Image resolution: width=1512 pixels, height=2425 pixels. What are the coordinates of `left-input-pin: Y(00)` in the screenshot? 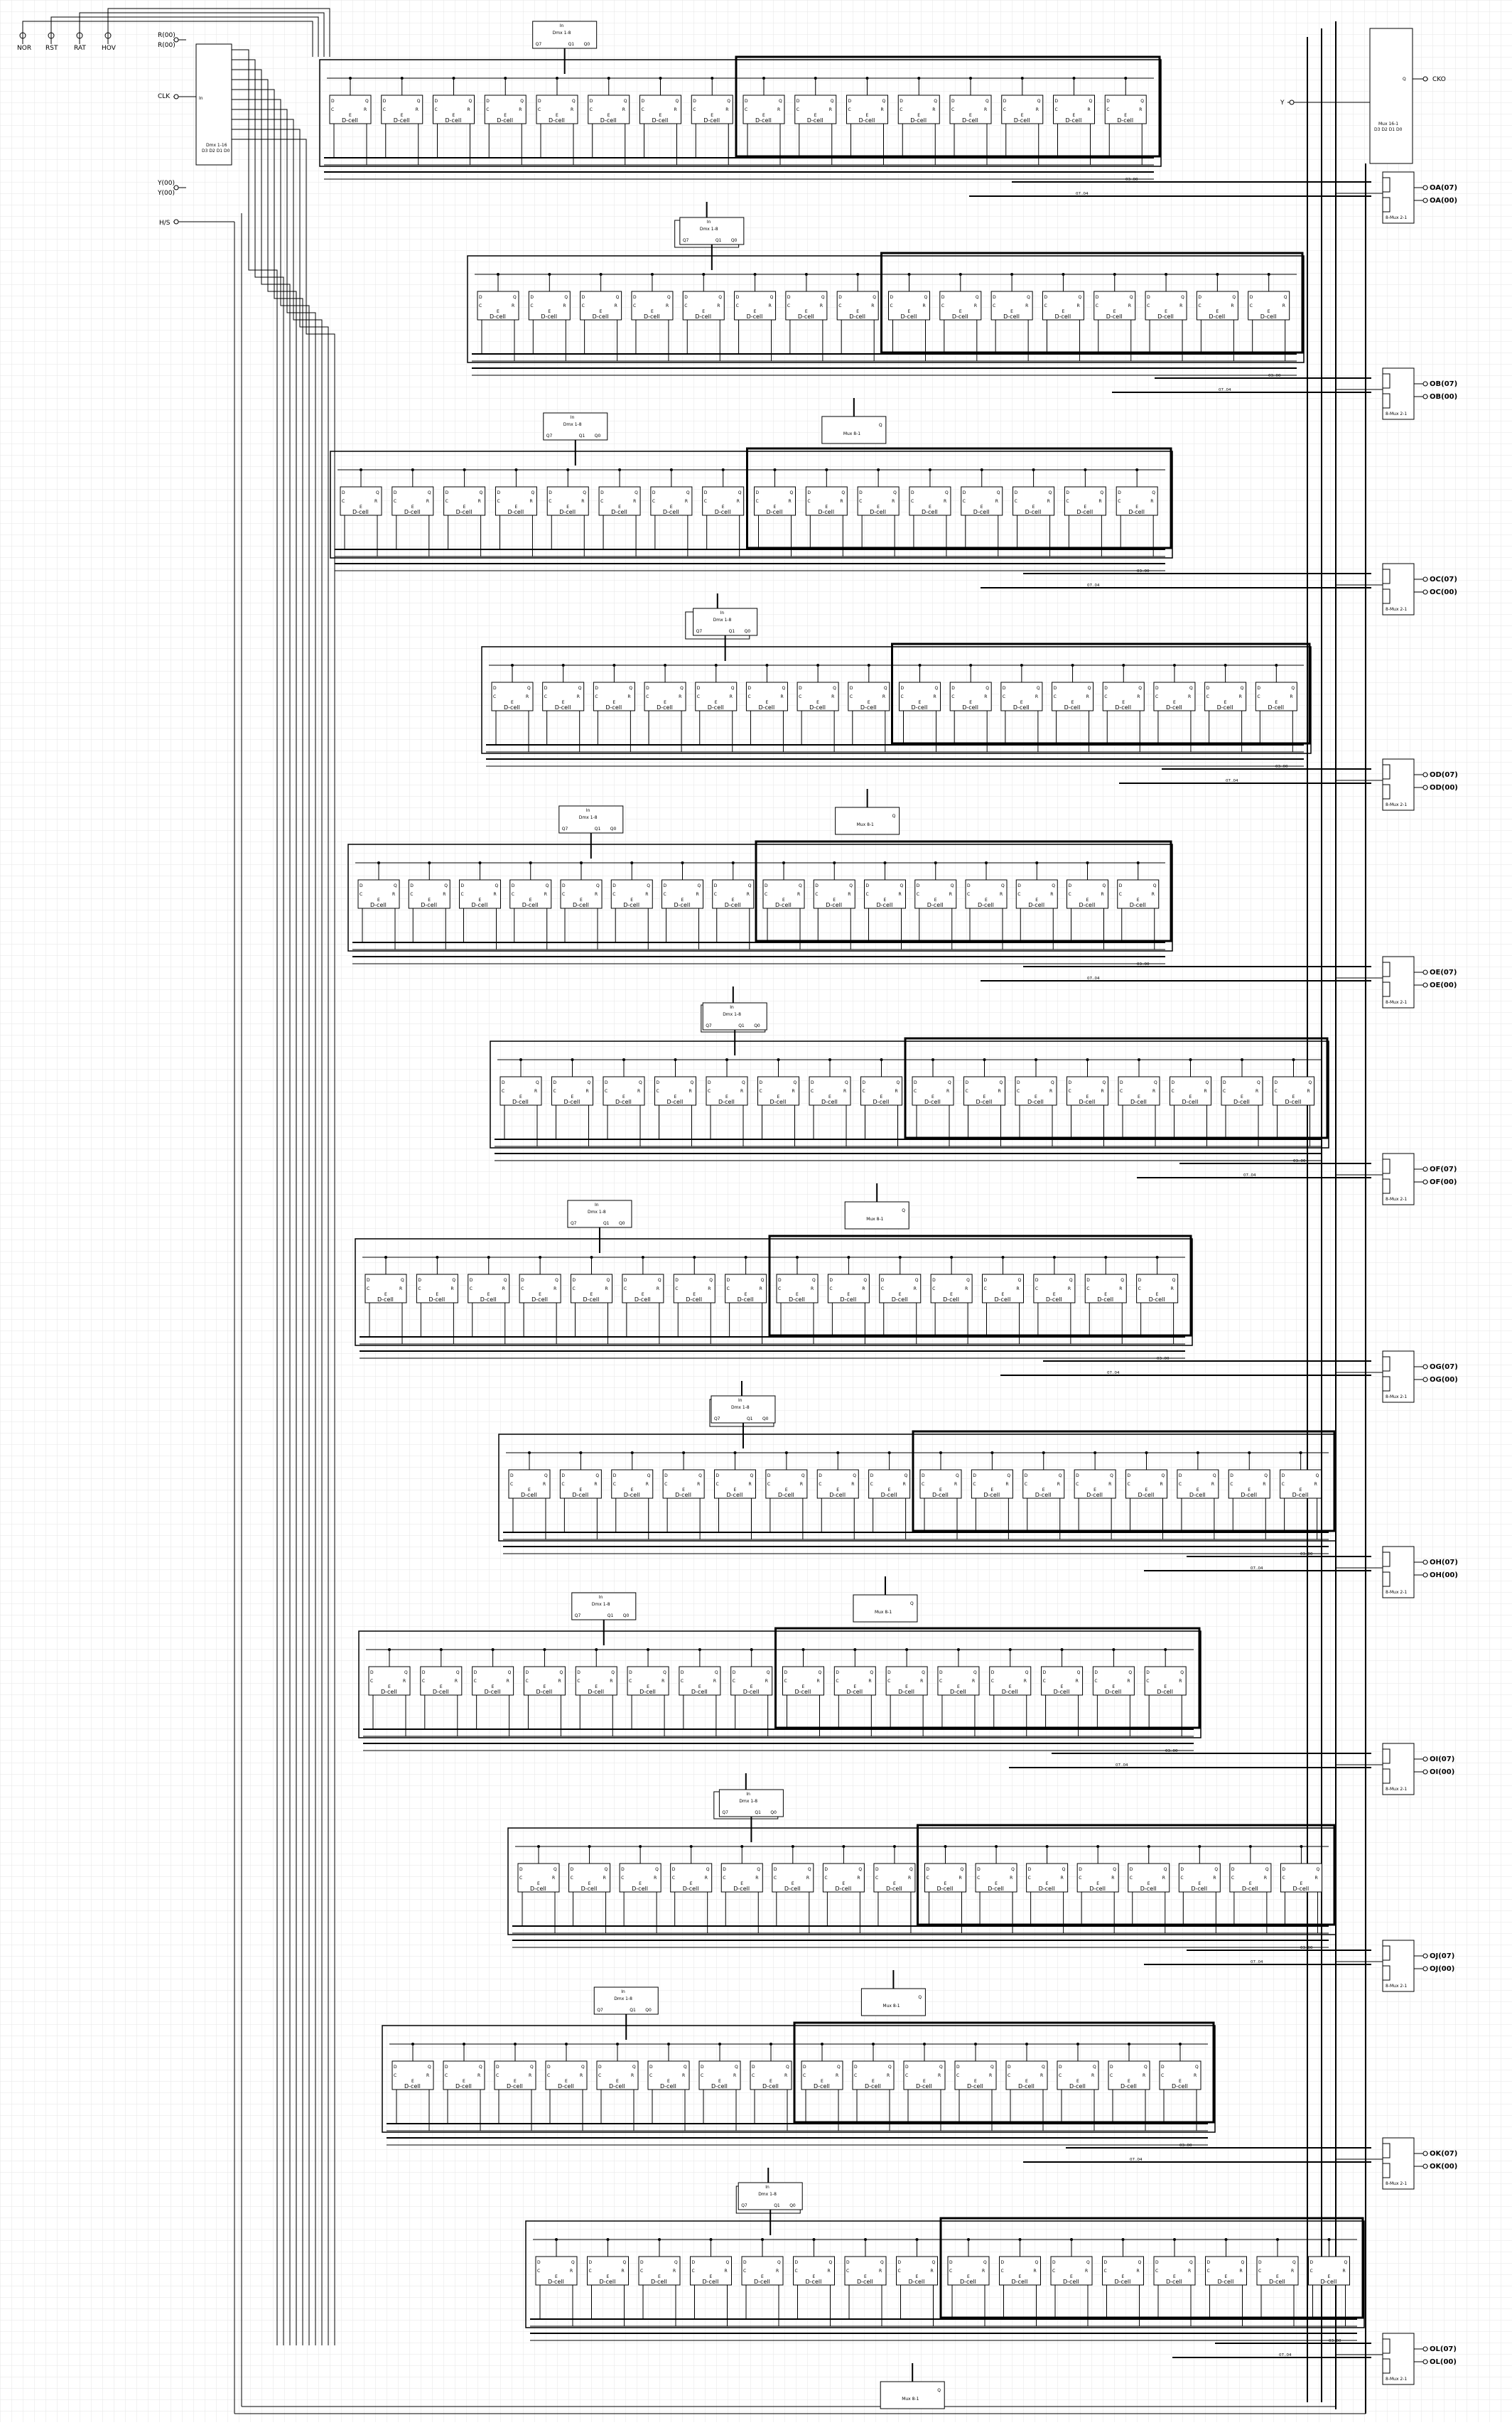 It's located at (166, 194).